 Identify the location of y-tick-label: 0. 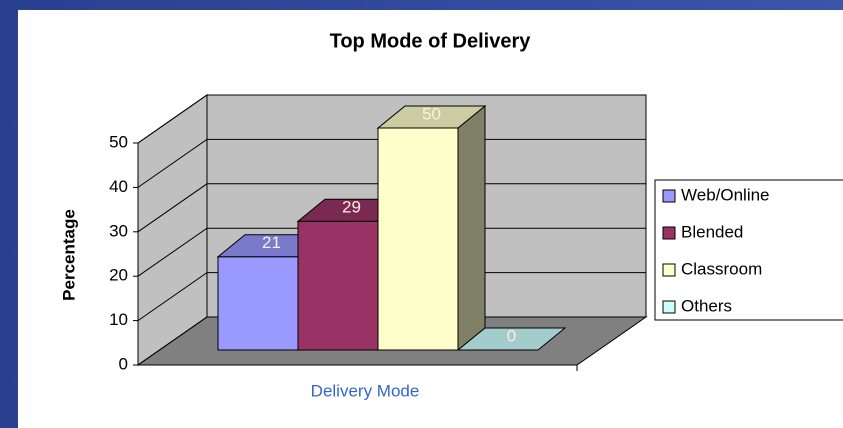
(123, 363).